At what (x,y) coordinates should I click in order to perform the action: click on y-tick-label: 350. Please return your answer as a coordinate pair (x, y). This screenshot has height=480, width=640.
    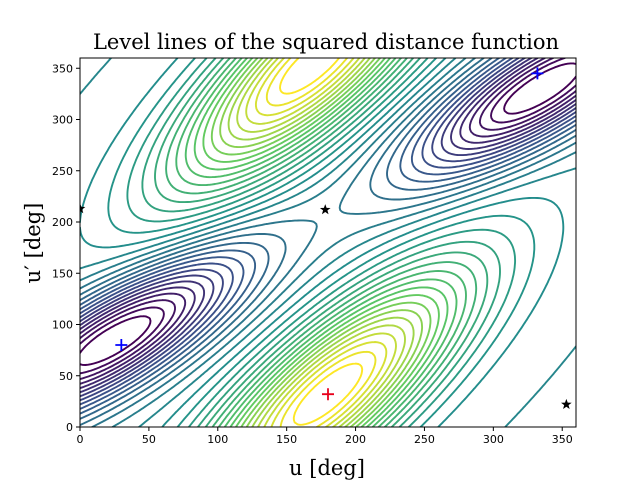
    Looking at the image, I should click on (62, 68).